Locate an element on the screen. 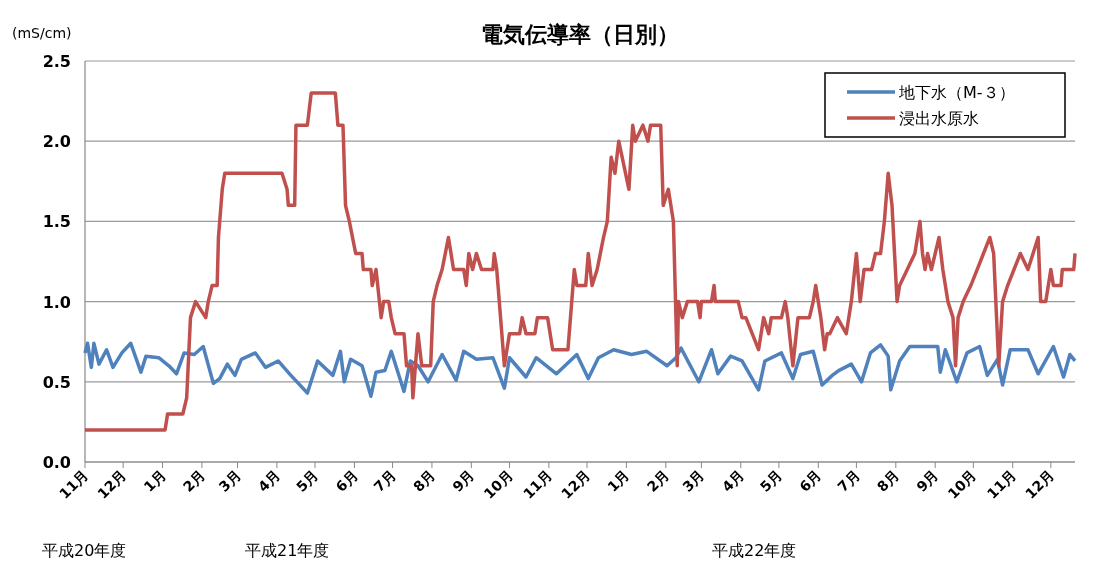  text: 平成21年度 is located at coordinates (287, 550).